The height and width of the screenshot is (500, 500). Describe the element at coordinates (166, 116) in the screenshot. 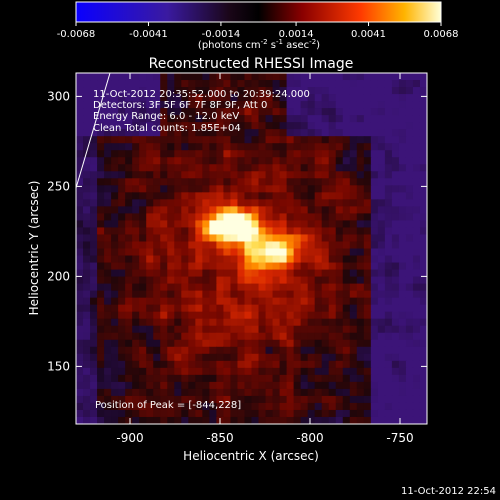

I see `annotation-energy: Energy Range: 6.0 - 12.0 keV` at that location.